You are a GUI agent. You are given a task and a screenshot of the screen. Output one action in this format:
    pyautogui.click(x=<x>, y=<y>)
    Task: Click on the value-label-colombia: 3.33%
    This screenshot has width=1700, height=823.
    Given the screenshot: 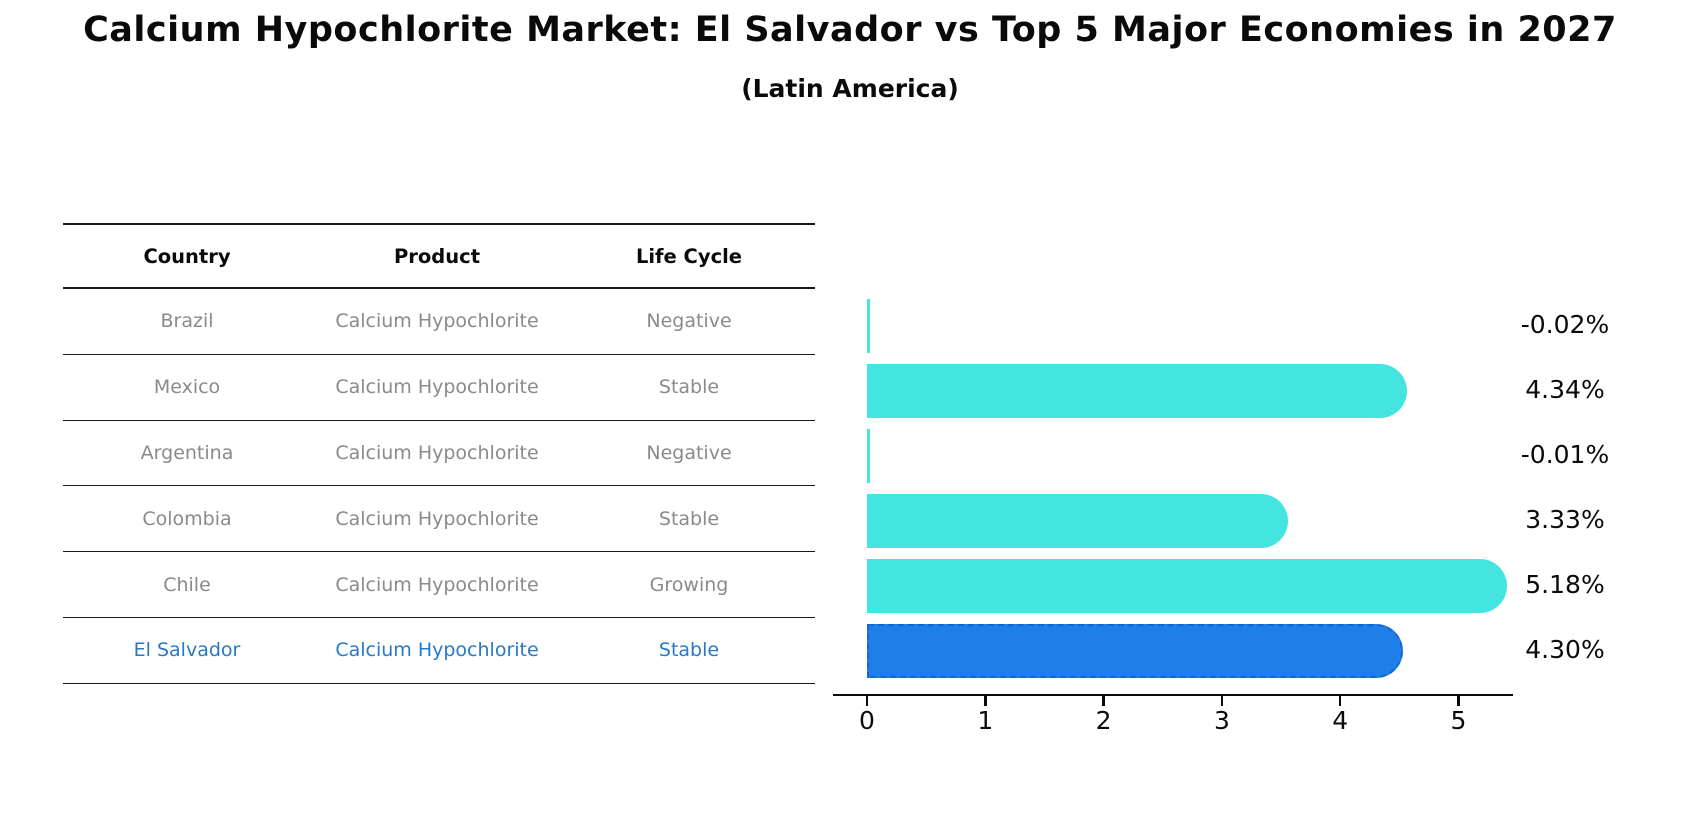 What is the action you would take?
    pyautogui.click(x=1565, y=519)
    